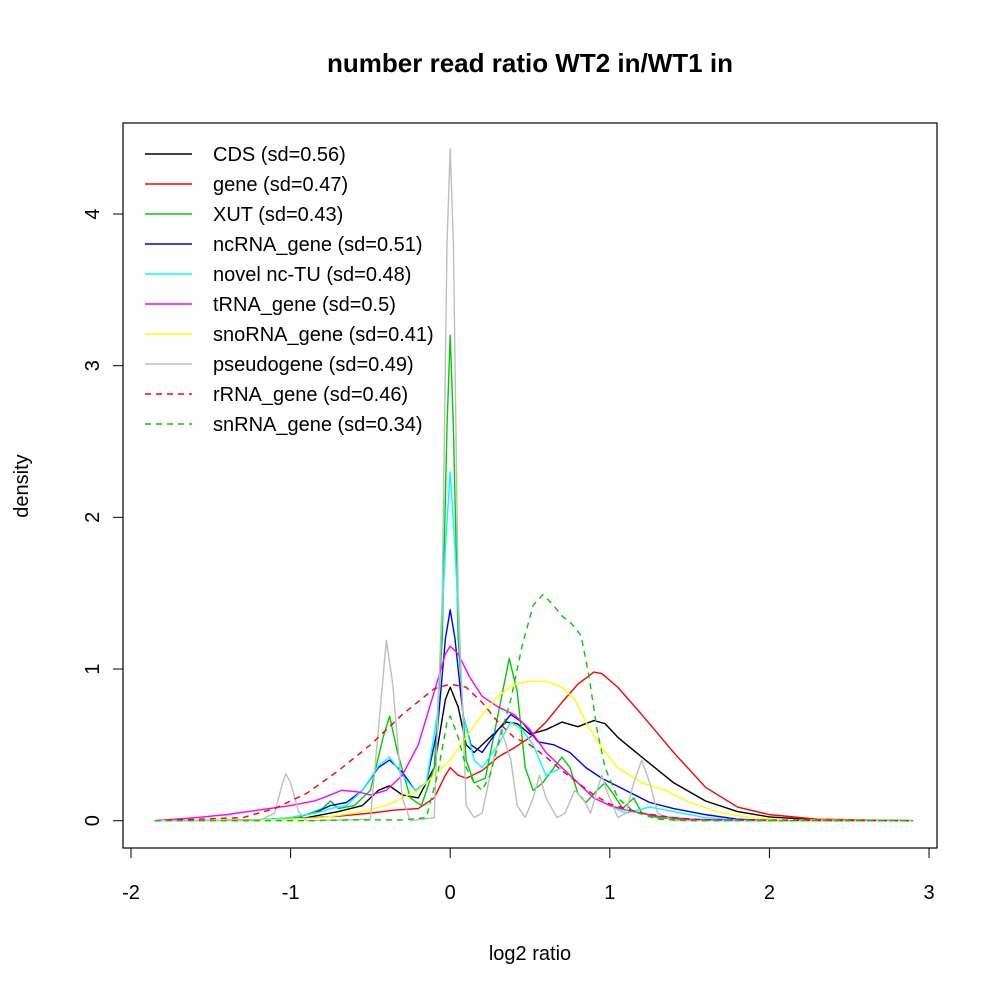 The image size is (1000, 1000). I want to click on y-tick-label: 0, so click(93, 820).